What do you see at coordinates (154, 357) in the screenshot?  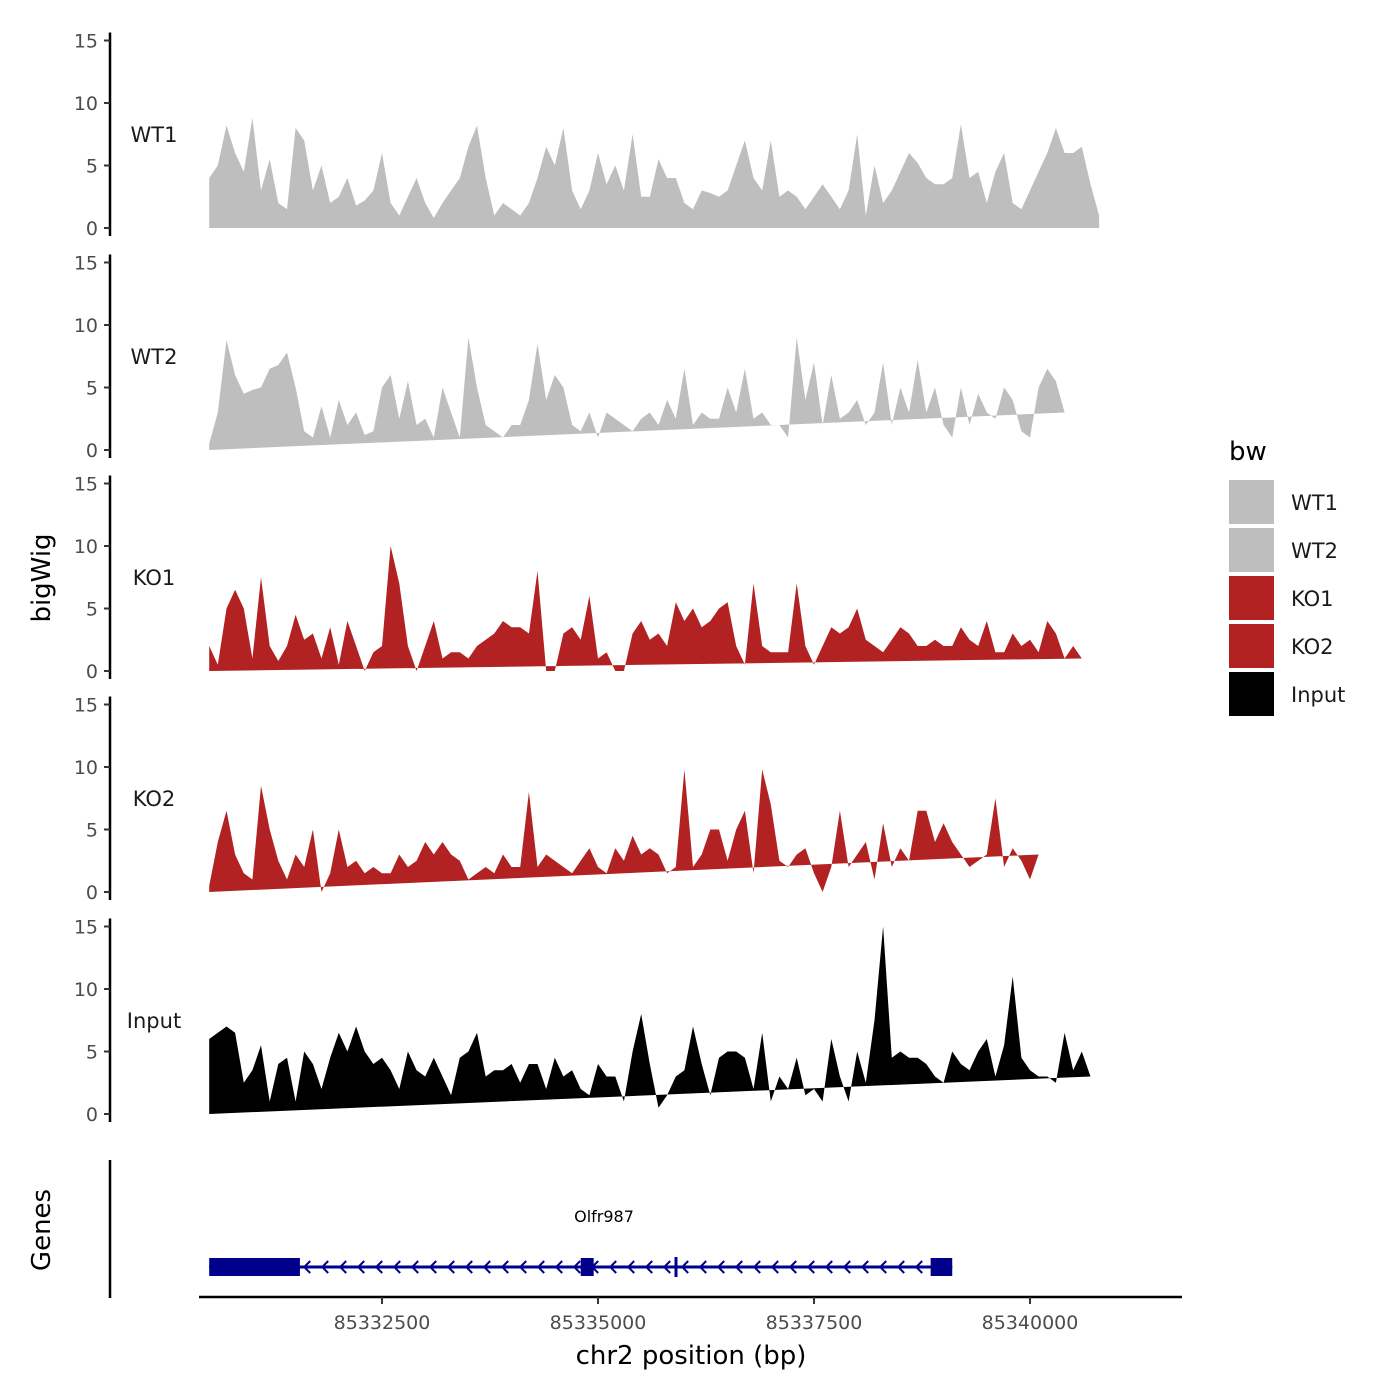 I see `track-label: WT2` at bounding box center [154, 357].